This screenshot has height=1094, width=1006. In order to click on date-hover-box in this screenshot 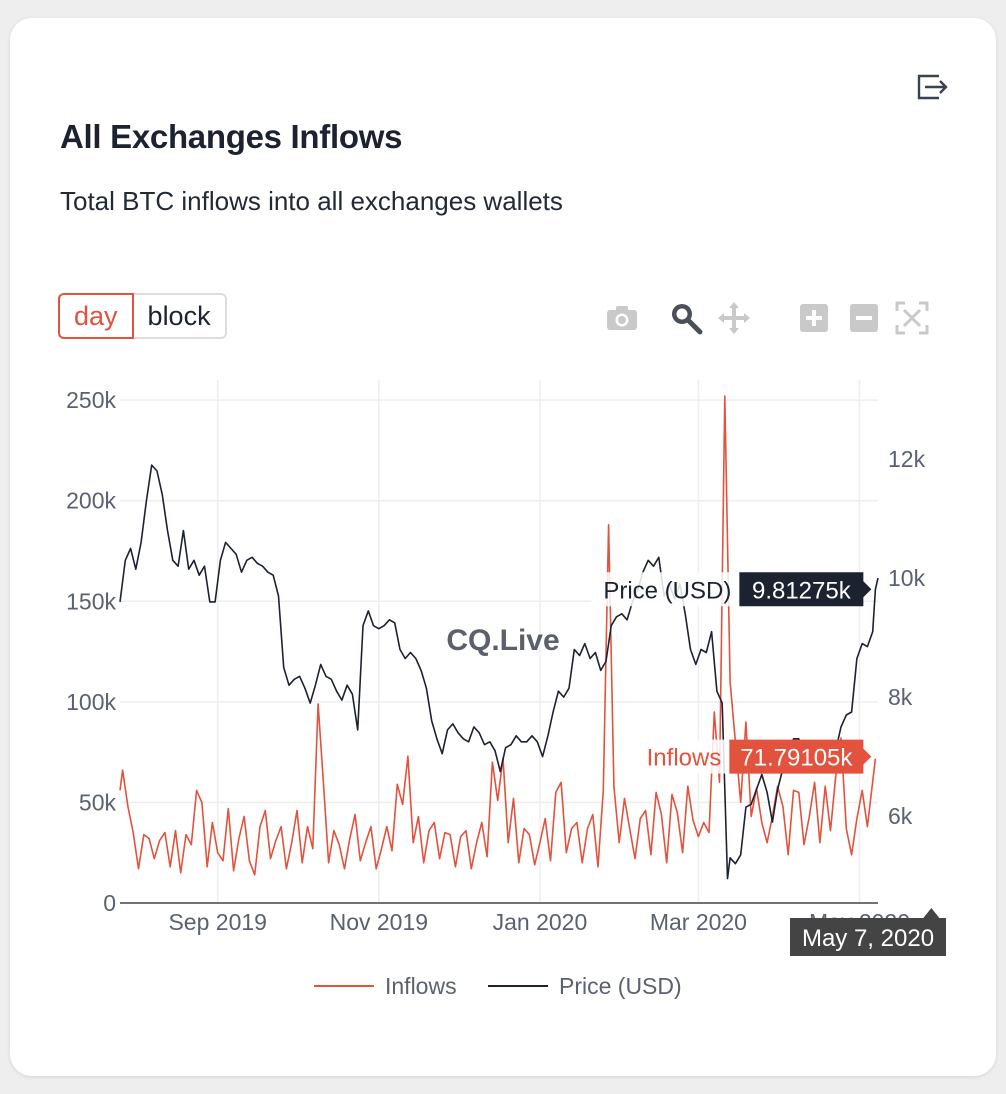, I will do `click(868, 932)`.